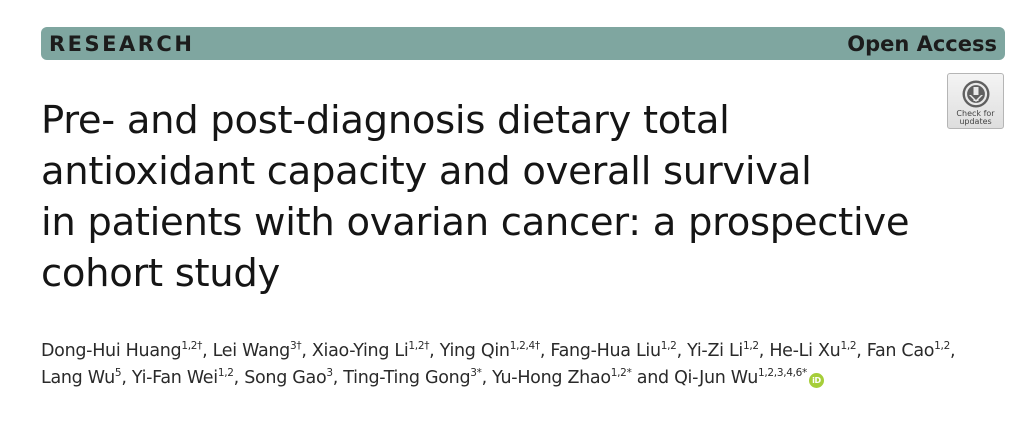  I want to click on author-affiliation: 3*, so click(476, 373).